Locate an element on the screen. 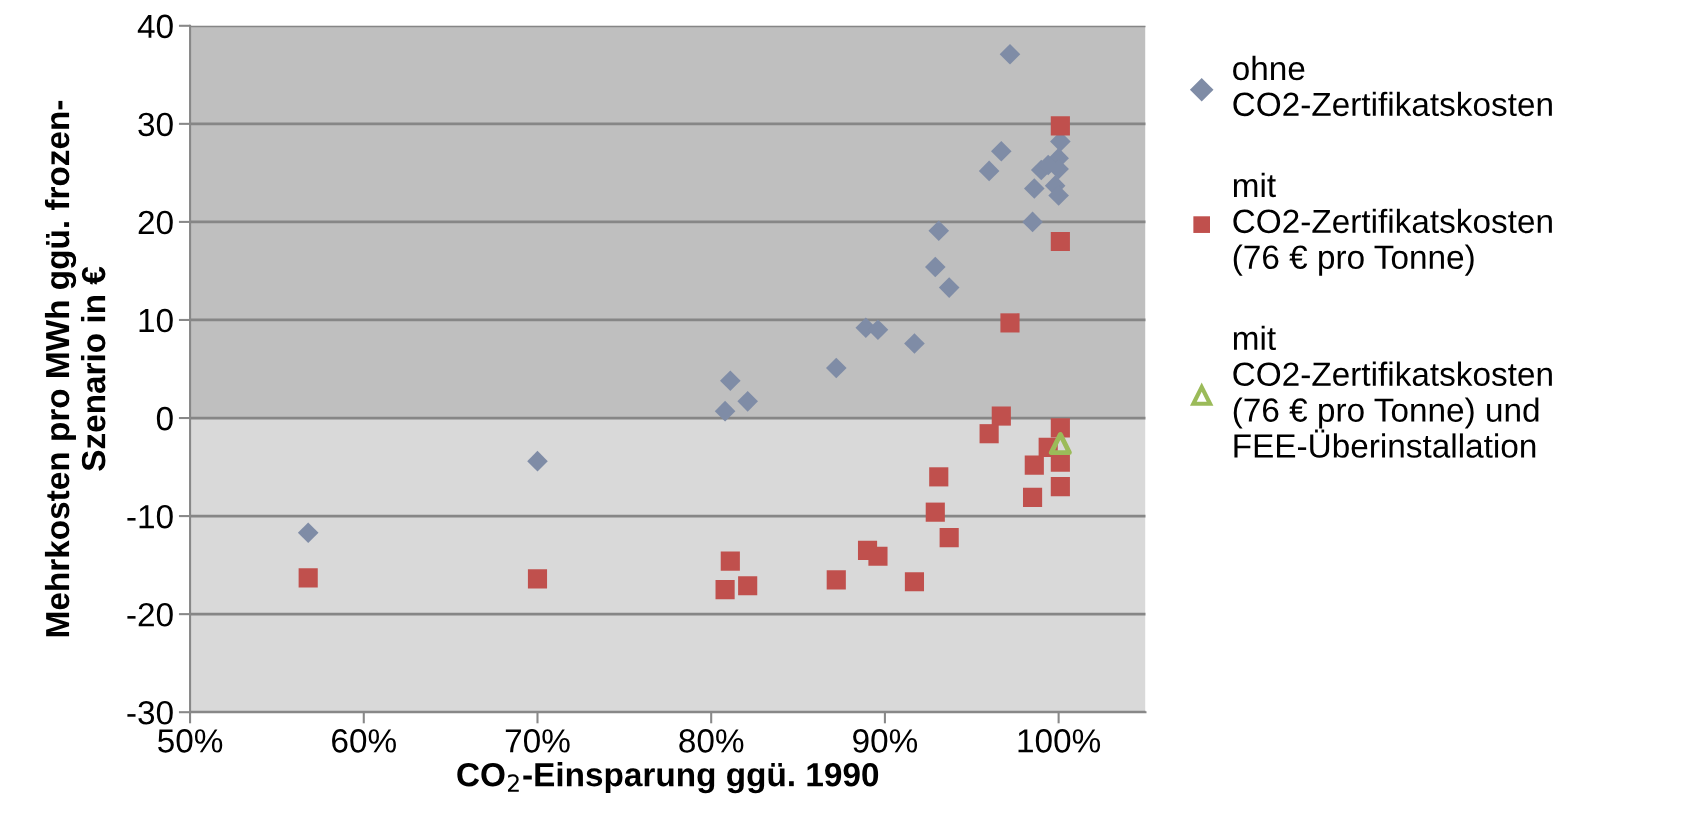 This screenshot has width=1697, height=832. y-tick-label: -20 is located at coordinates (150, 614).